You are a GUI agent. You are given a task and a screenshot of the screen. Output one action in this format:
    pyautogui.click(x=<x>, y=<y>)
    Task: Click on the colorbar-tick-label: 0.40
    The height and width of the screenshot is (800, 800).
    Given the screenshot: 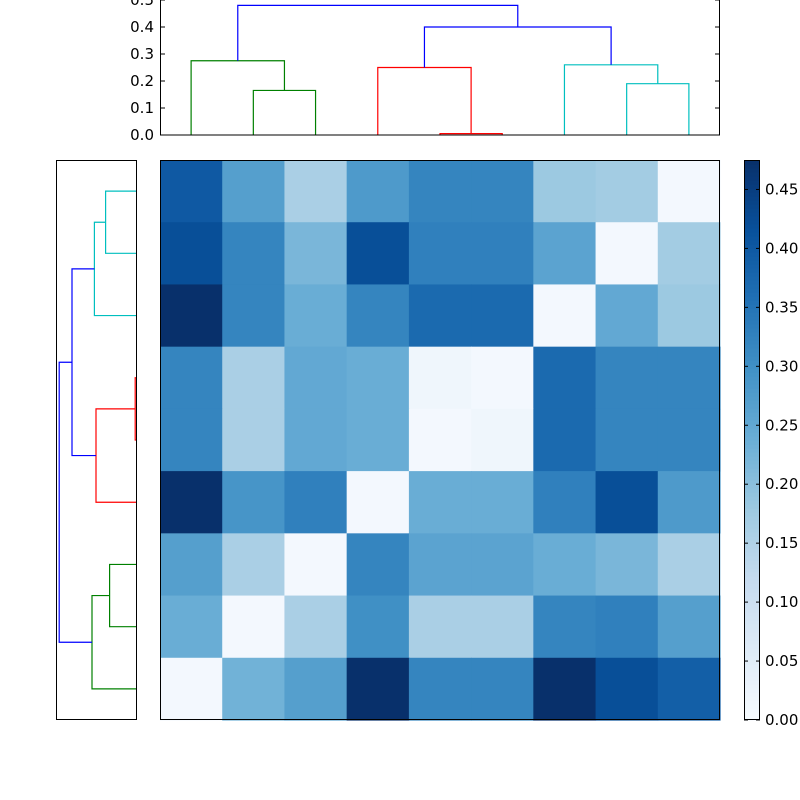 What is the action you would take?
    pyautogui.click(x=781, y=248)
    